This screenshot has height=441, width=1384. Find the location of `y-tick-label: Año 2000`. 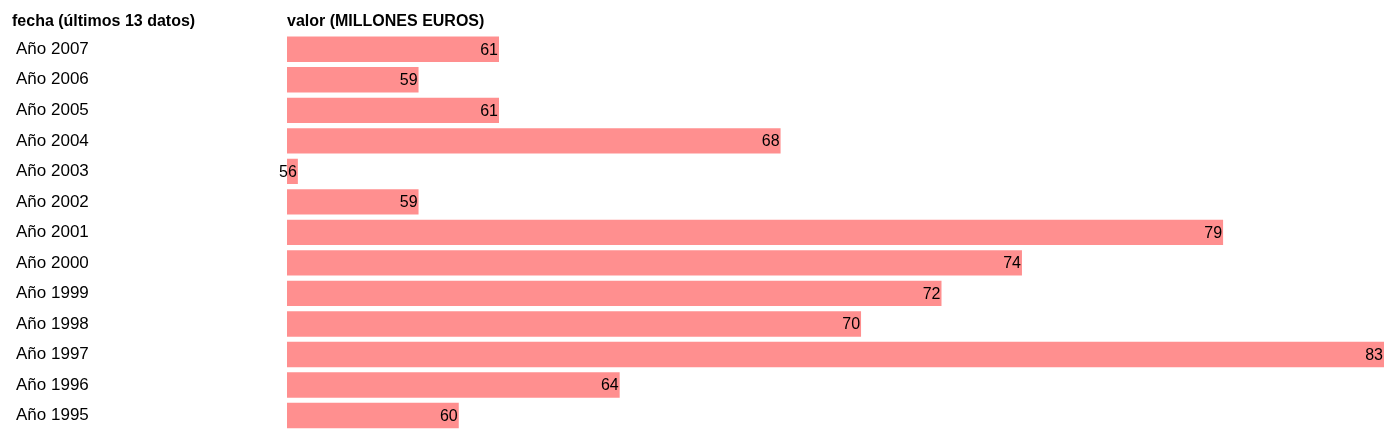

y-tick-label: Año 2000 is located at coordinates (52, 262).